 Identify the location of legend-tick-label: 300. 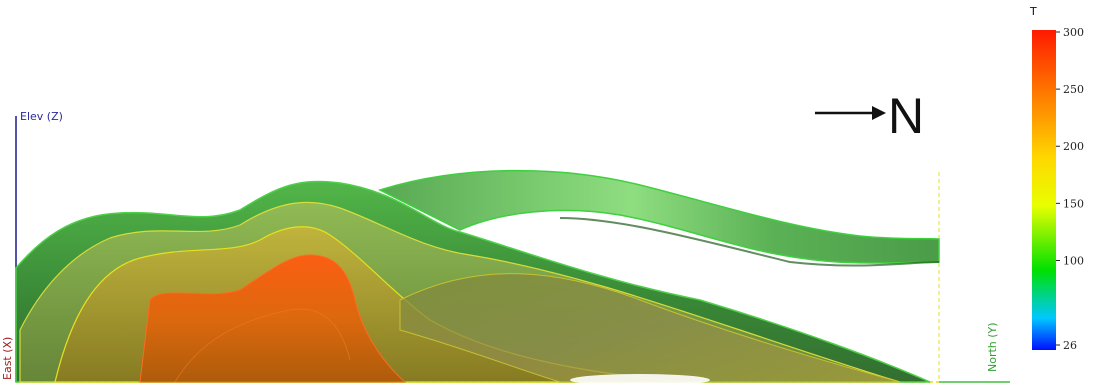
(1073, 32).